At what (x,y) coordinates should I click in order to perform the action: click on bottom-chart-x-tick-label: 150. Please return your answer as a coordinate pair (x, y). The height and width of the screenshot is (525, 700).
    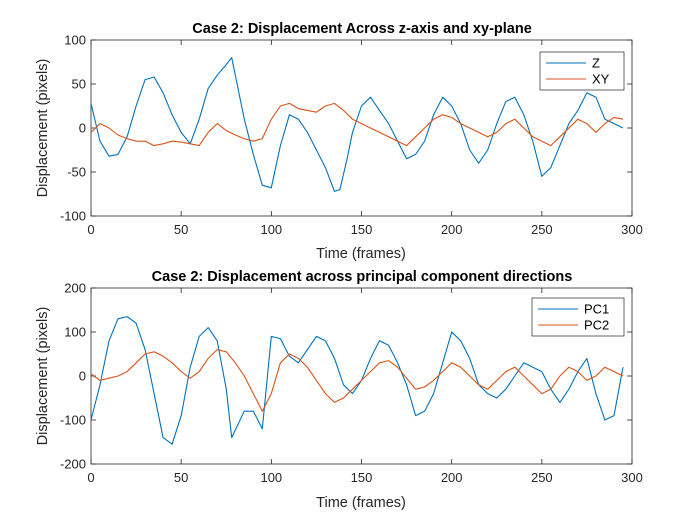
    Looking at the image, I should click on (362, 477).